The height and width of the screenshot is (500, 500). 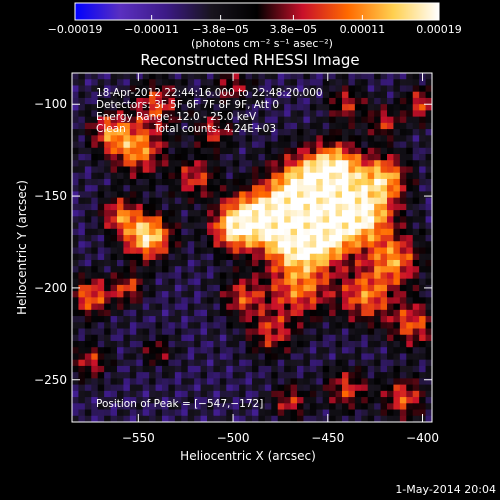 What do you see at coordinates (257, 11) in the screenshot?
I see `colorbar` at bounding box center [257, 11].